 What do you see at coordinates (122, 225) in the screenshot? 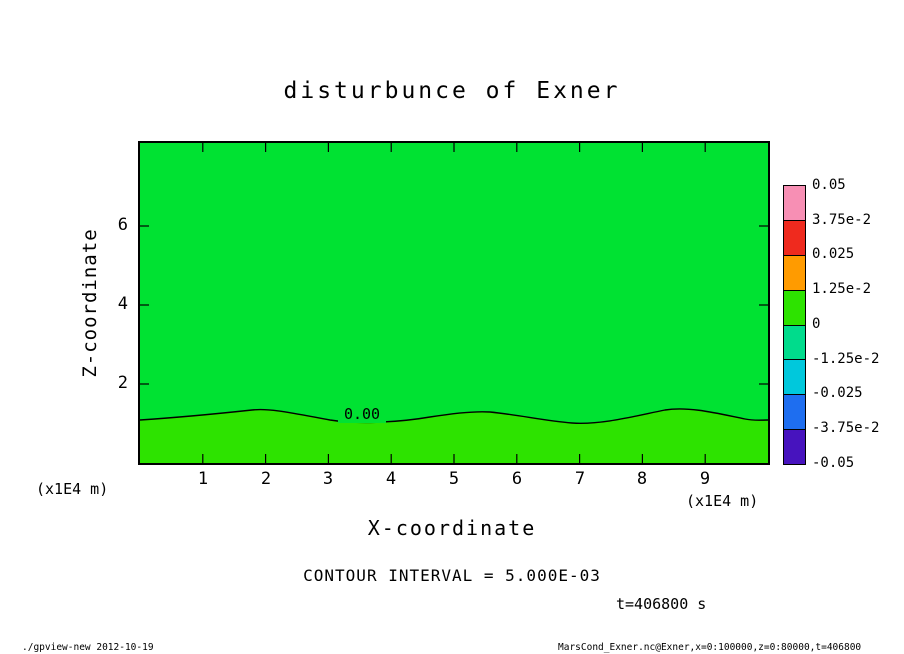
I see `z-tick-6: 6` at bounding box center [122, 225].